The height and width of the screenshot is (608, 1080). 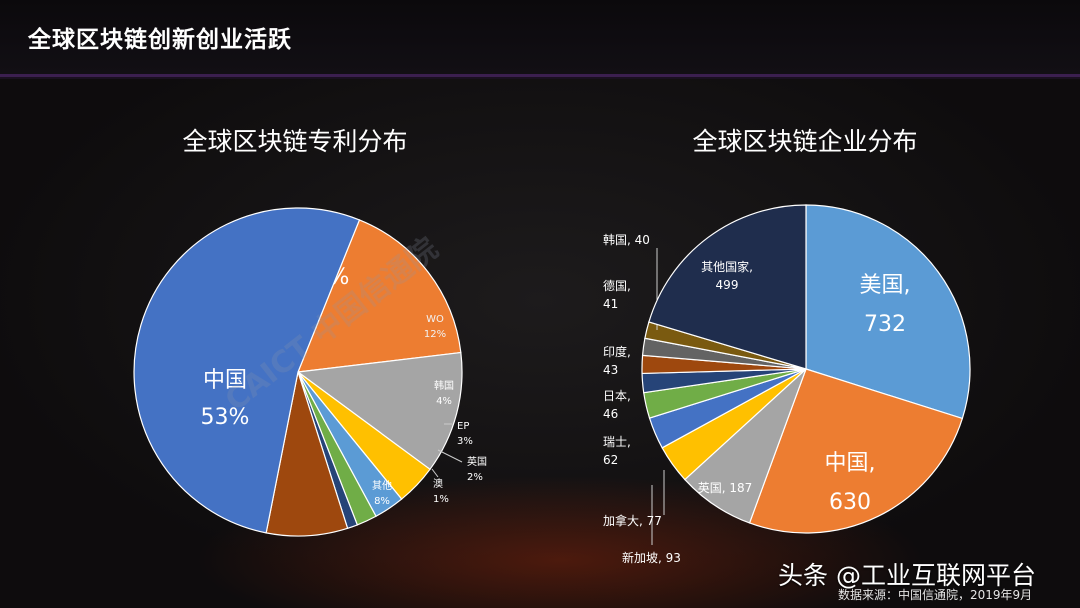 What do you see at coordinates (465, 441) in the screenshot?
I see `slice-value-label: 3%` at bounding box center [465, 441].